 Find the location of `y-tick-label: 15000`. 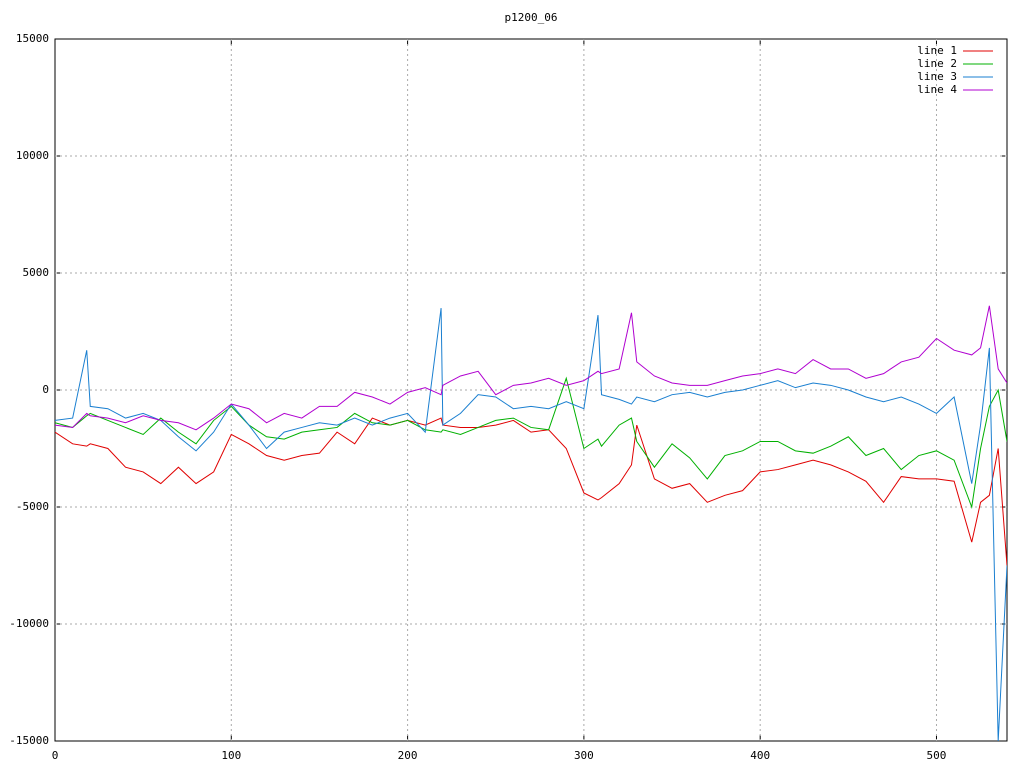

y-tick-label: 15000 is located at coordinates (32, 38).